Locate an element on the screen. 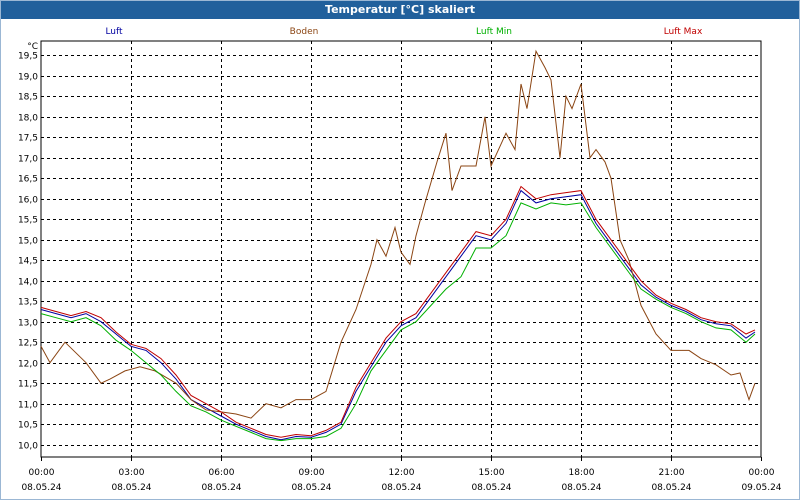 Image resolution: width=800 pixels, height=500 pixels. y-tick-label: 13,0 is located at coordinates (28, 324).